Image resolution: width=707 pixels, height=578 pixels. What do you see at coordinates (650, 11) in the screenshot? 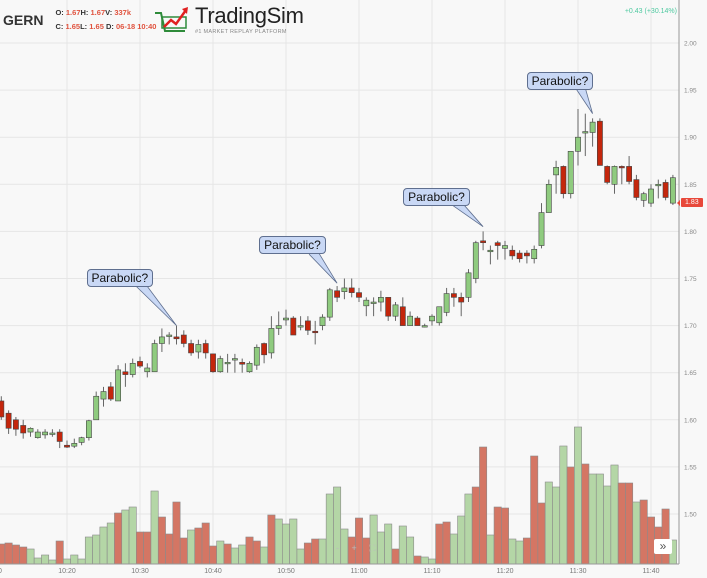
I see `price-change: +0.43 (+30.14%)` at bounding box center [650, 11].